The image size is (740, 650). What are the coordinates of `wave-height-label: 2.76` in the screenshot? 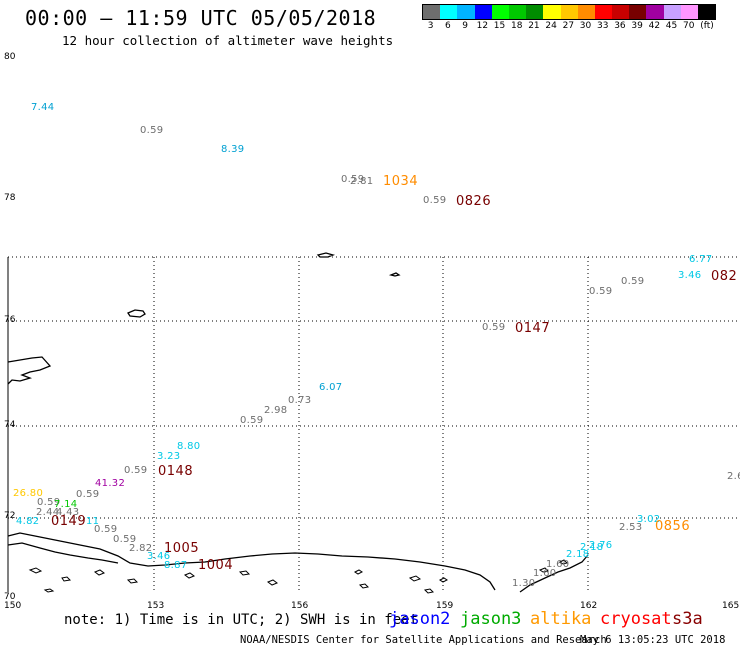 It's located at (601, 545).